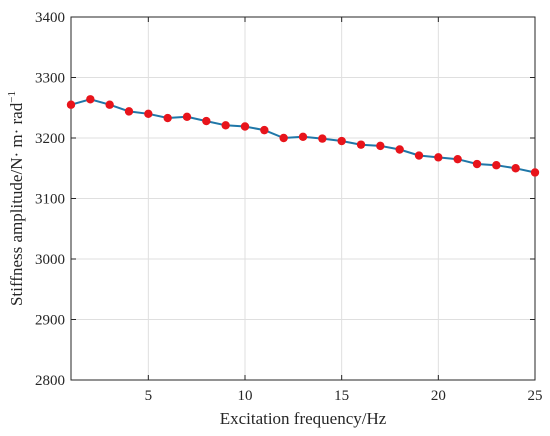 The height and width of the screenshot is (436, 550). What do you see at coordinates (50, 321) in the screenshot?
I see `y-tick-label: 2900` at bounding box center [50, 321].